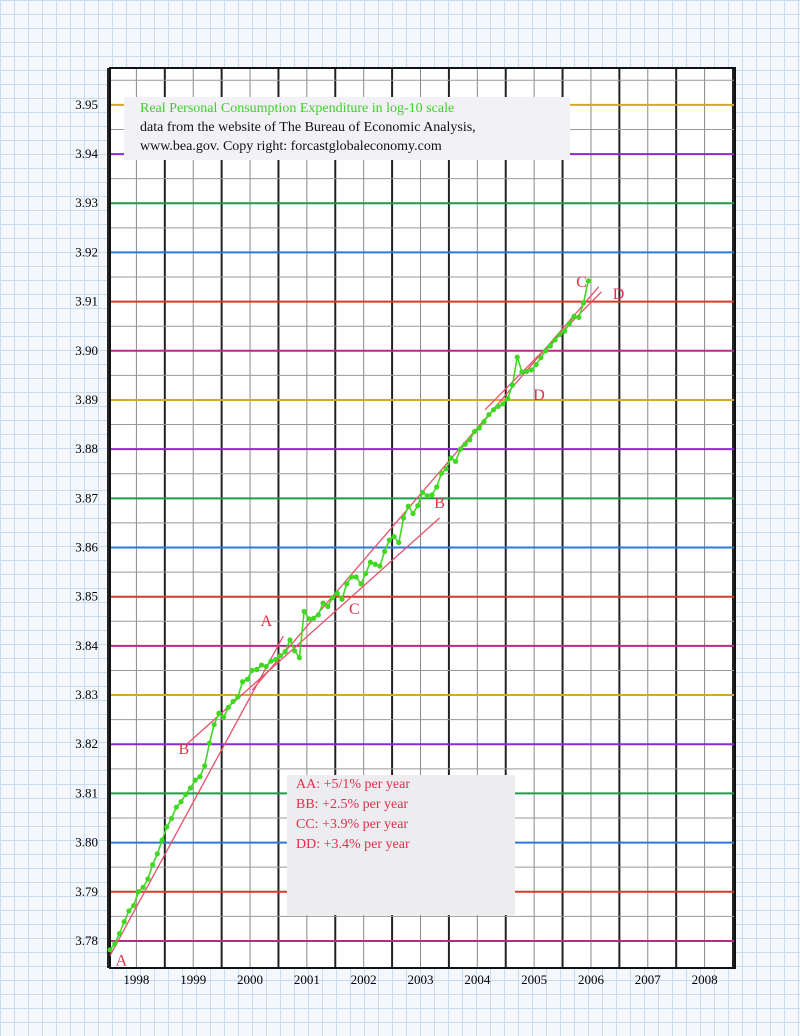 This screenshot has height=1036, width=800. What do you see at coordinates (86, 842) in the screenshot?
I see `y-tick-label: 3.80` at bounding box center [86, 842].